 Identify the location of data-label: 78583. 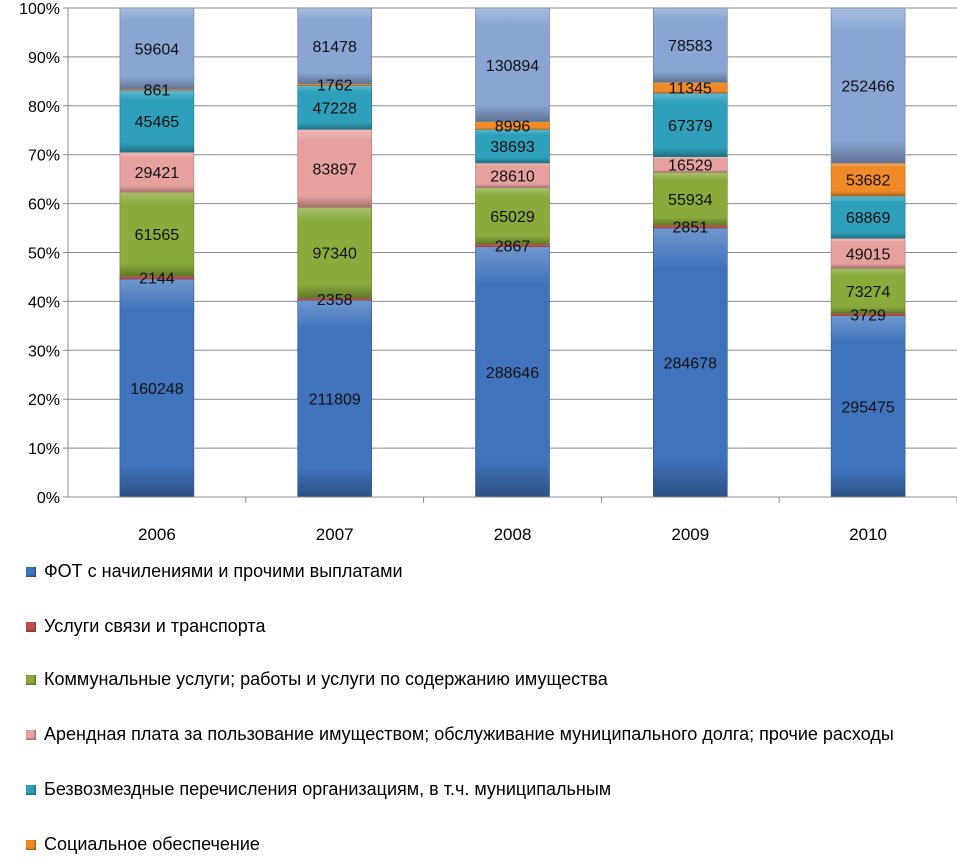
(690, 46).